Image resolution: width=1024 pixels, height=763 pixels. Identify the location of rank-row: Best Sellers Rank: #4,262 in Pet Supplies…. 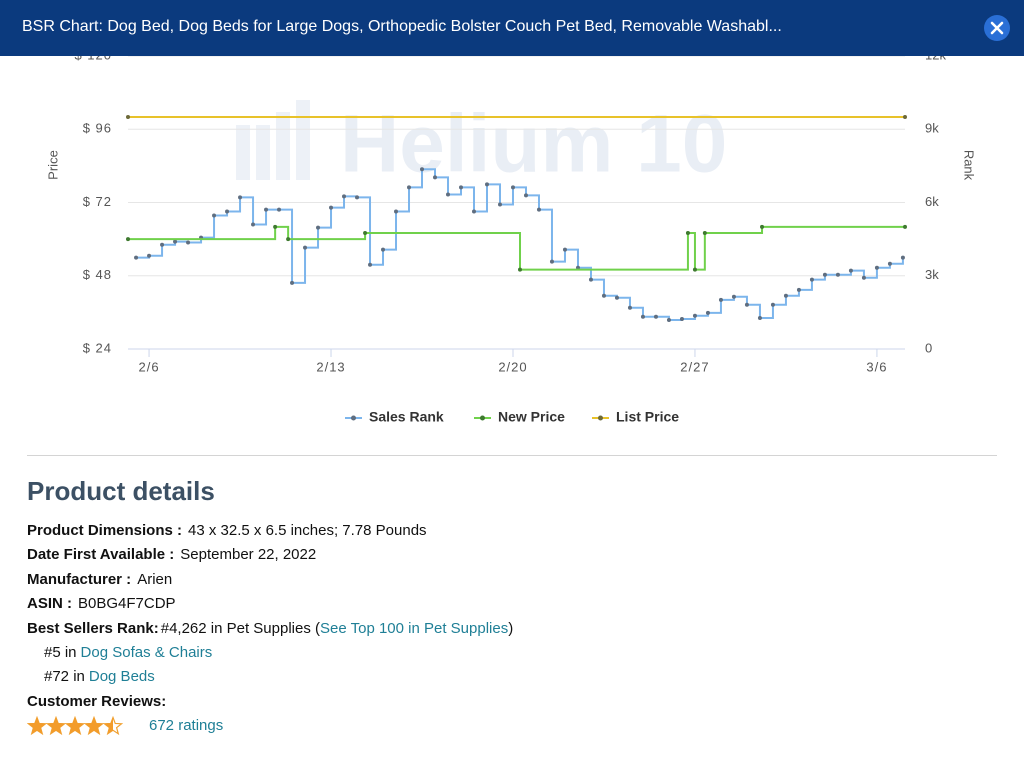
(270, 629).